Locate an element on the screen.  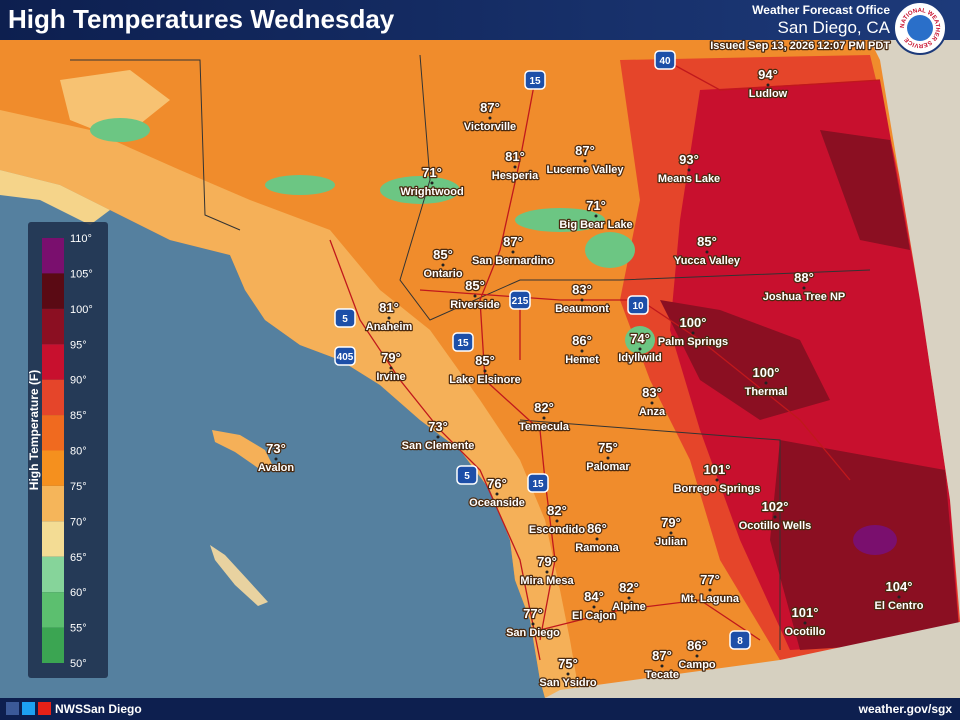
city-temp: 86° is located at coordinates (697, 645).